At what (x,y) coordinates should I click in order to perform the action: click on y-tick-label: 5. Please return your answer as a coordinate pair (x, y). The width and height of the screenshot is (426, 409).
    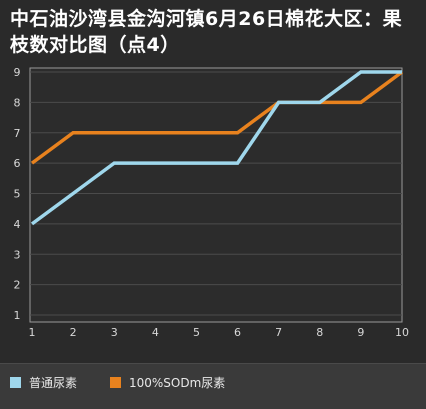
    Looking at the image, I should click on (17, 194).